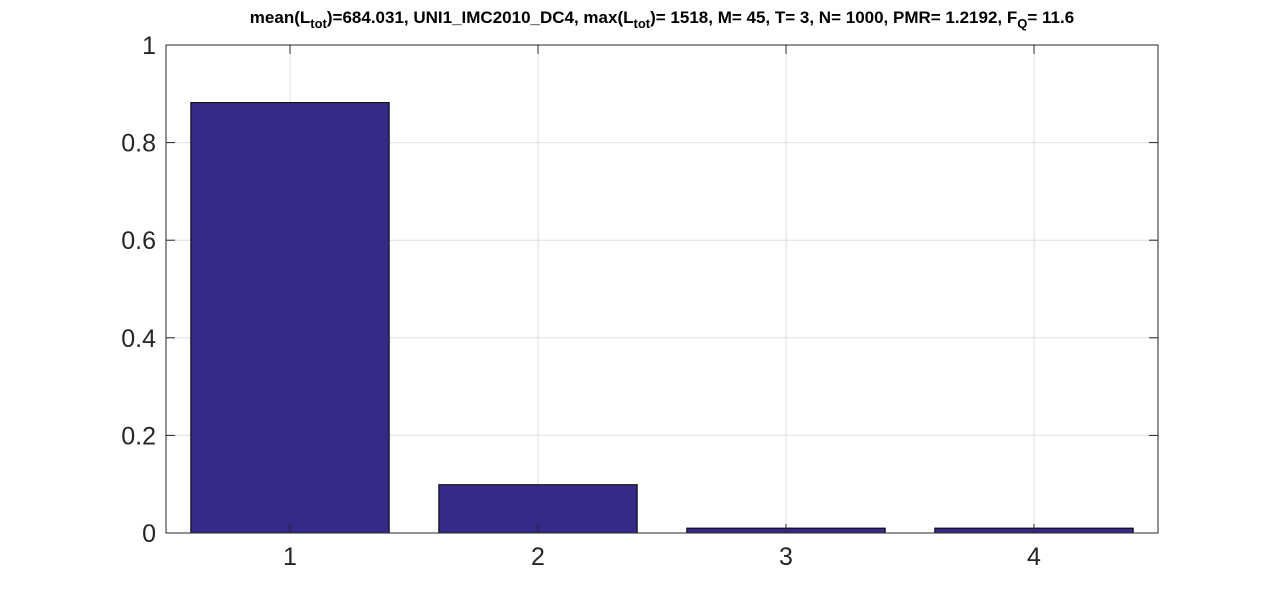 The height and width of the screenshot is (604, 1280). I want to click on title-part-2: )=684.031, UNI1_IMC2010_DC4, max(L, so click(480, 17).